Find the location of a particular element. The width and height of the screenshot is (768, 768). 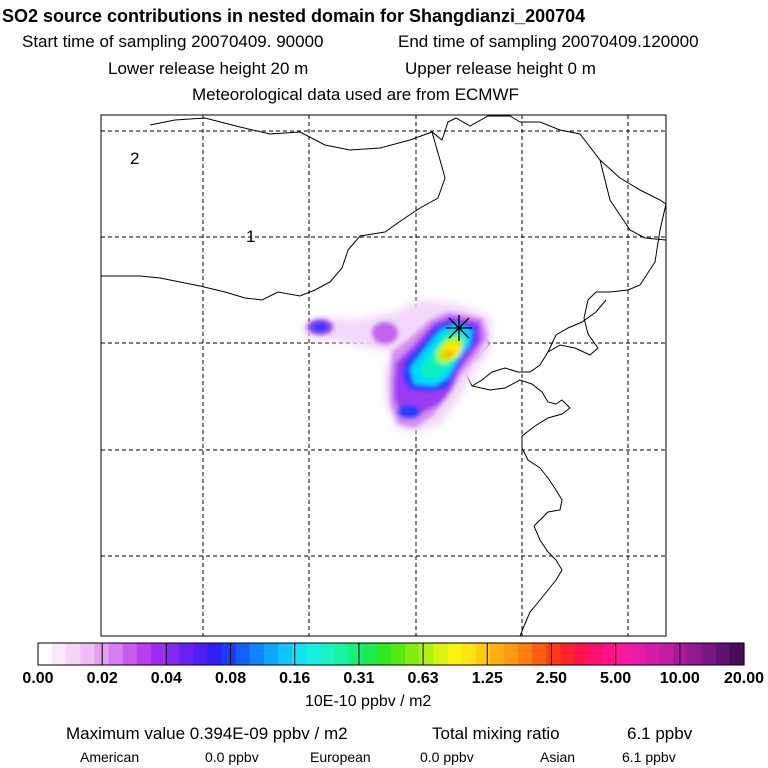

start-time: Start time of sampling 20070409. 90000 is located at coordinates (173, 41).